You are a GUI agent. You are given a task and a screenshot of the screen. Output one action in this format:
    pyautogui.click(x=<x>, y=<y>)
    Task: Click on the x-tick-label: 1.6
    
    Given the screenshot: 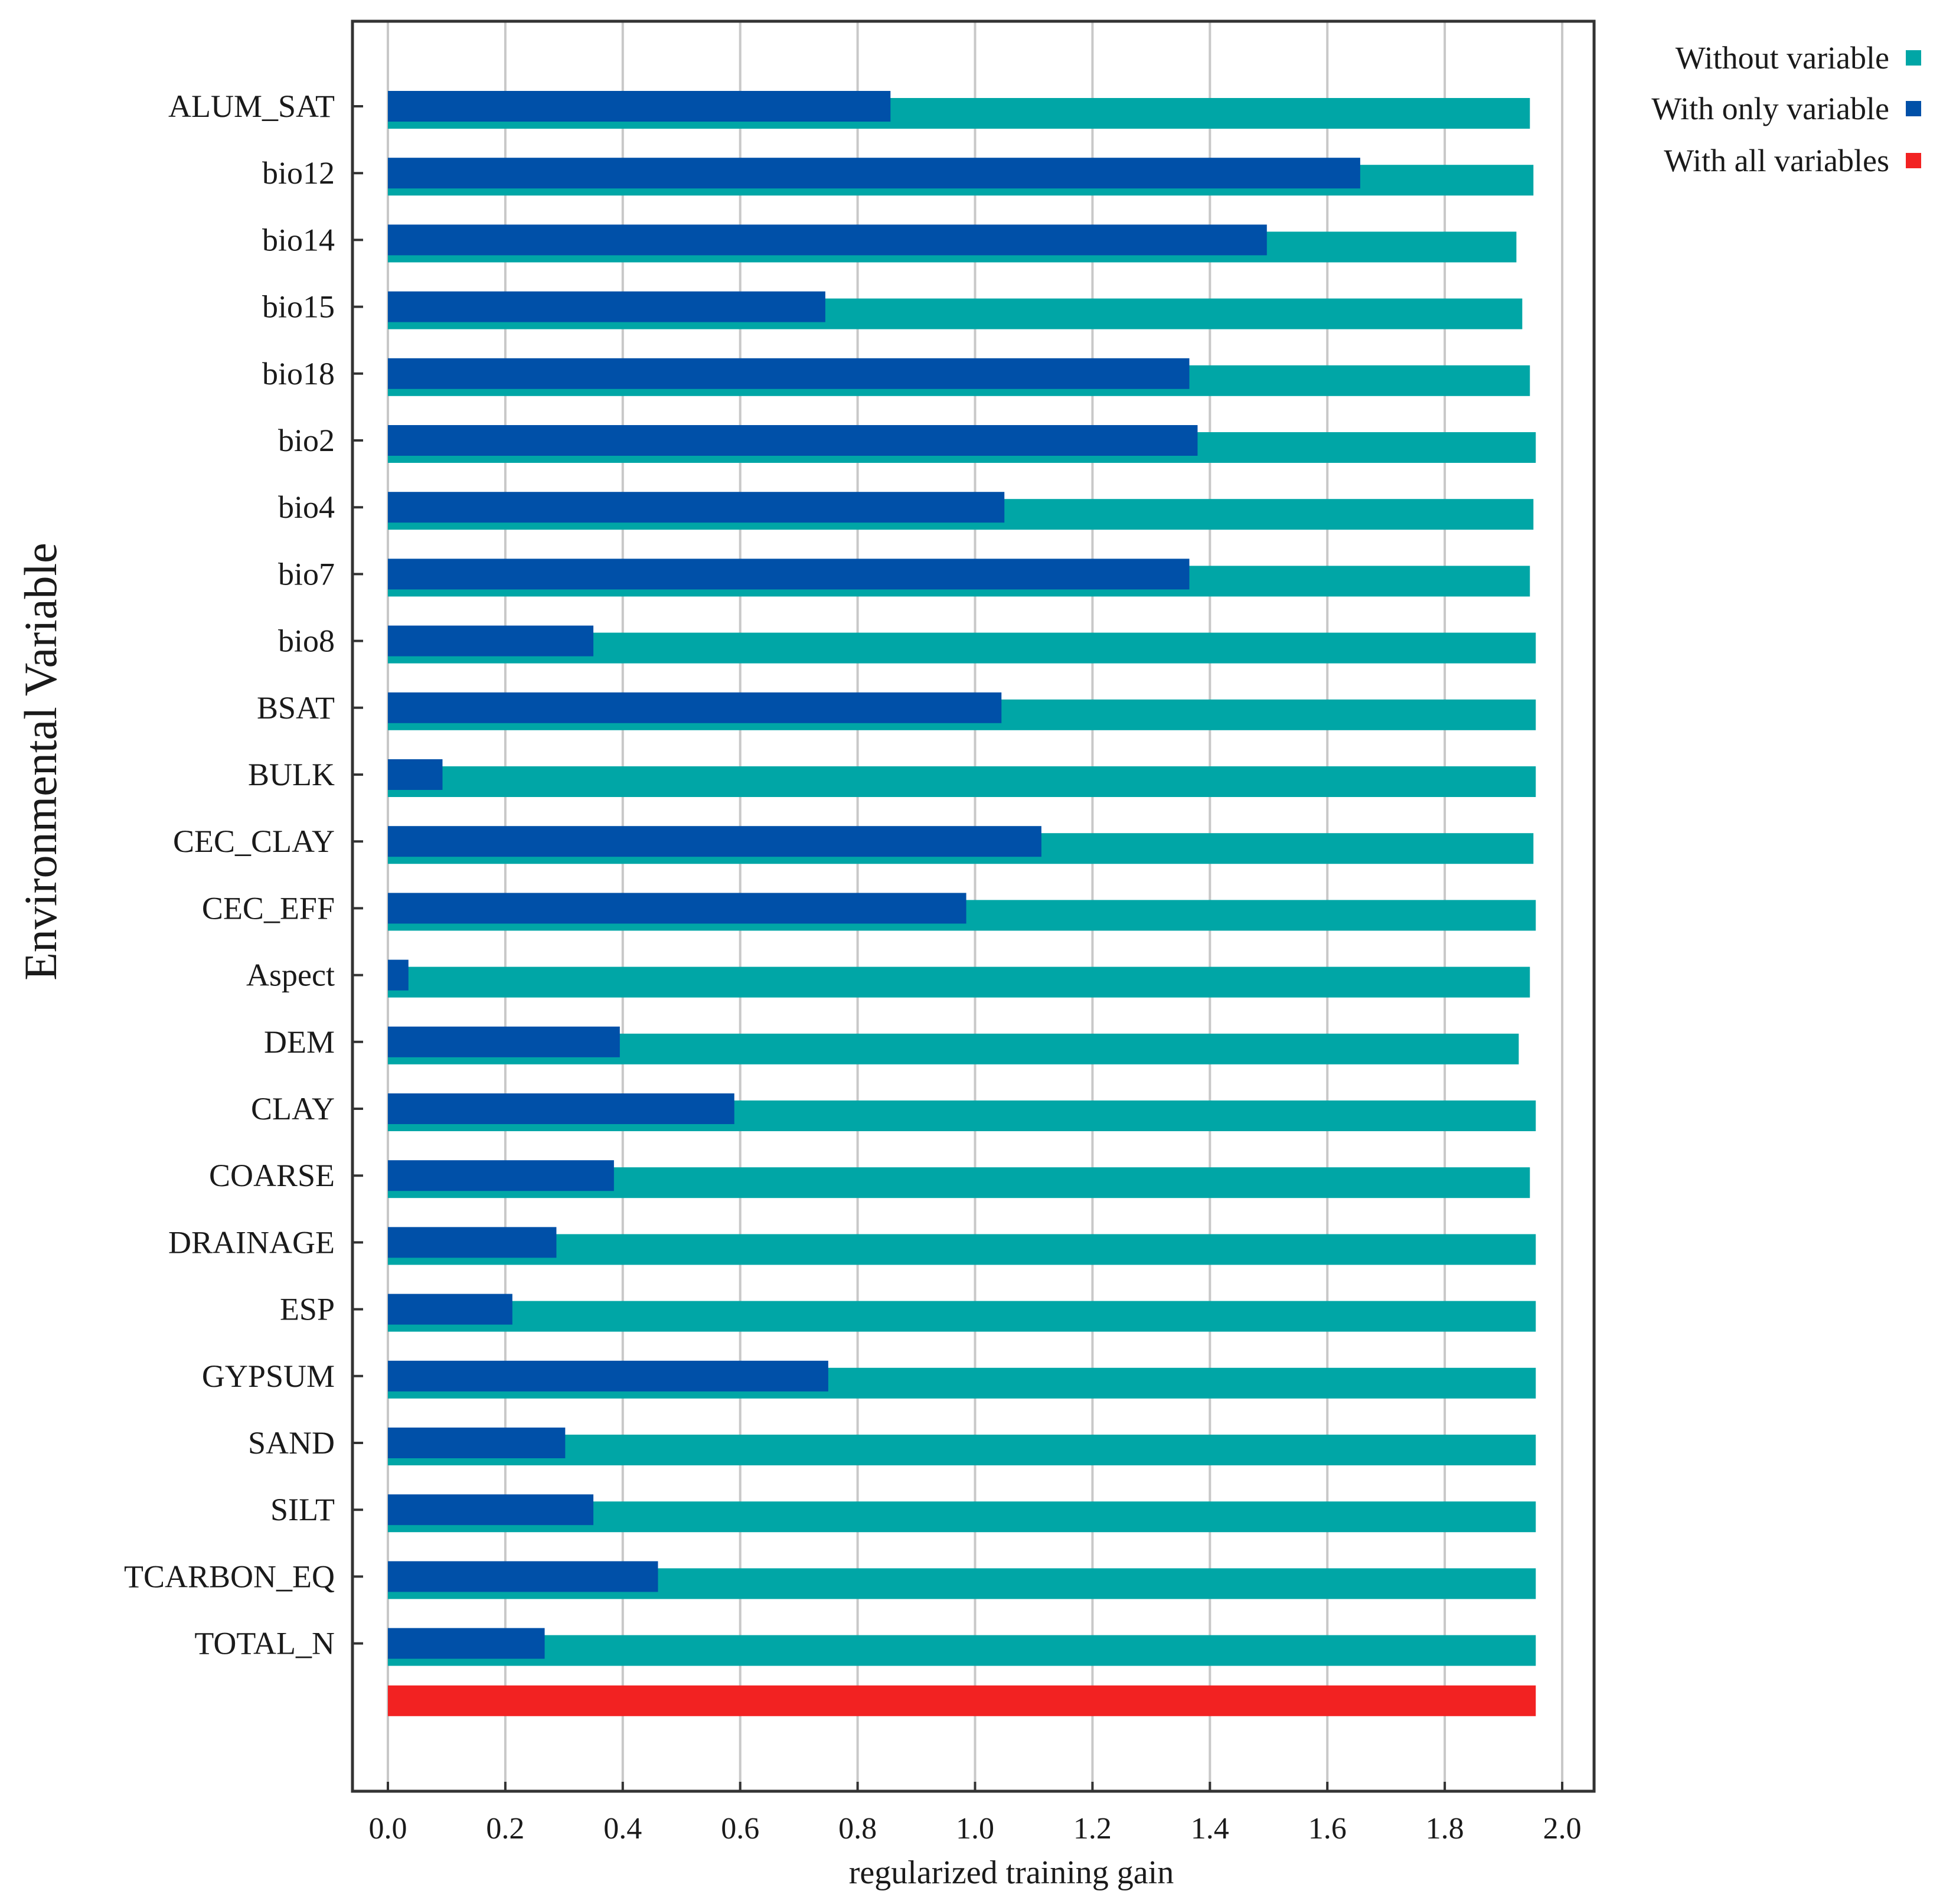 What is the action you would take?
    pyautogui.click(x=1327, y=1829)
    